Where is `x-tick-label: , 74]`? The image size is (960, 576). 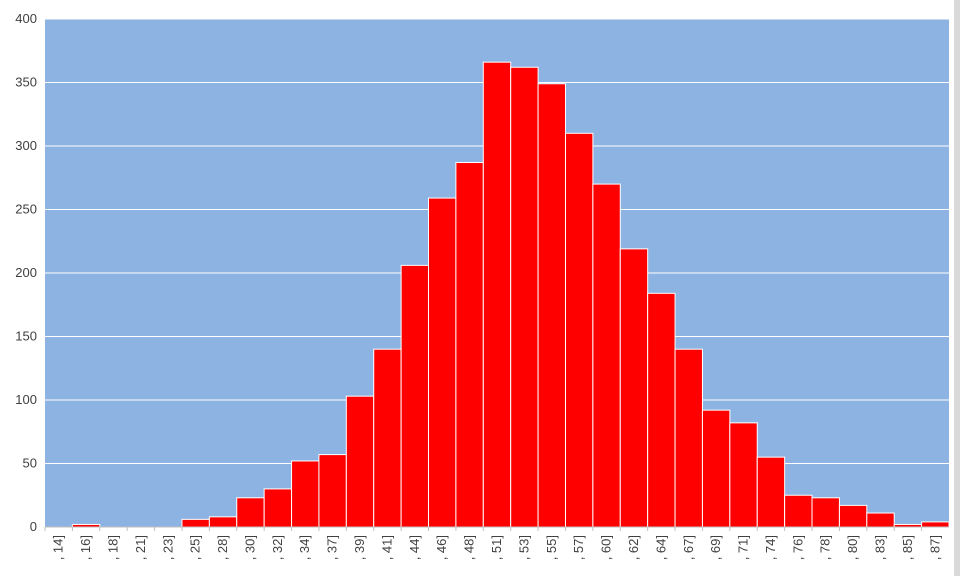 x-tick-label: , 74] is located at coordinates (770, 547).